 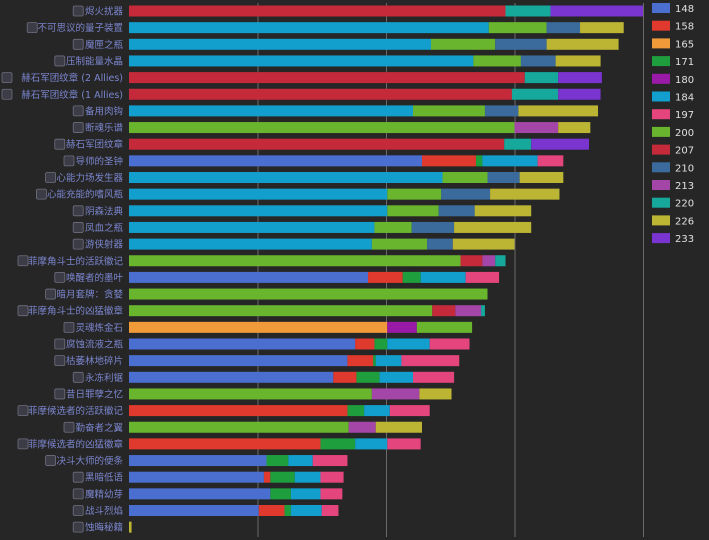 I want to click on item-label: 游侠射器, so click(x=104, y=245).